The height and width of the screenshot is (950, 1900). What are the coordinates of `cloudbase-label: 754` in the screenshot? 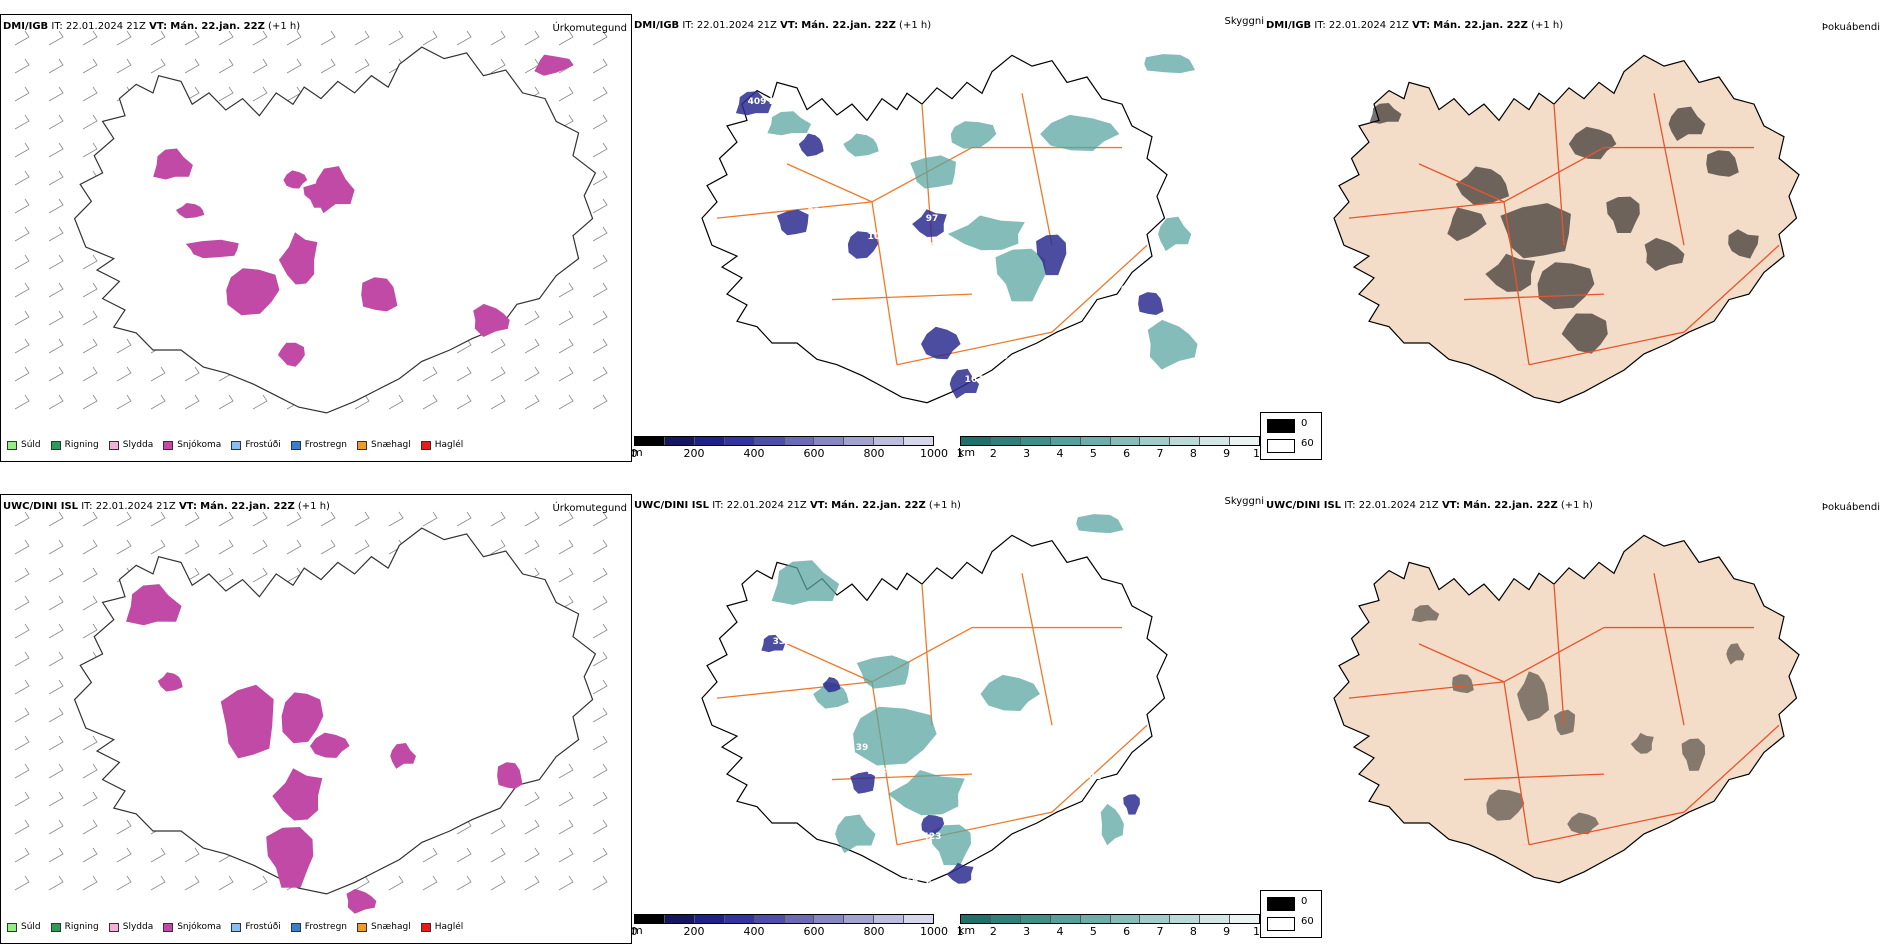 It's located at (932, 247).